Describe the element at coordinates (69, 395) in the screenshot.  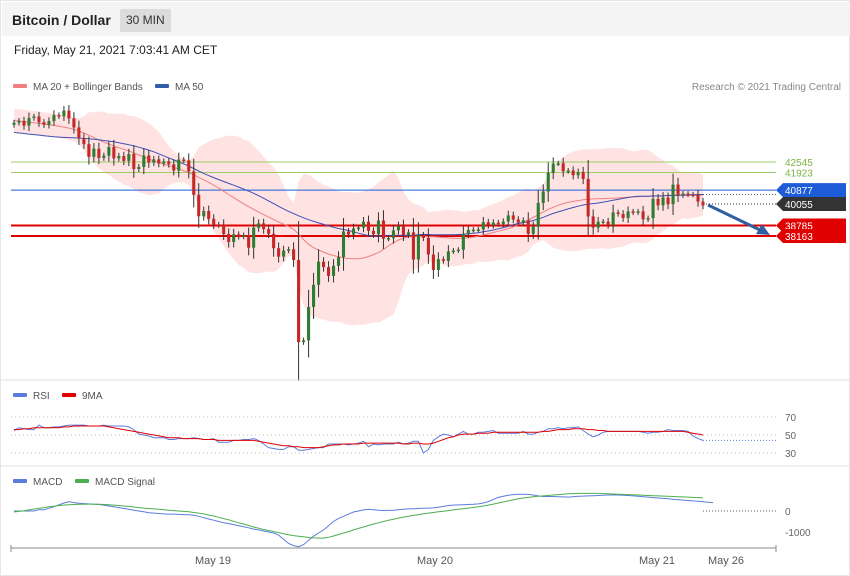
I see `legend-rsi-ma-swatch` at that location.